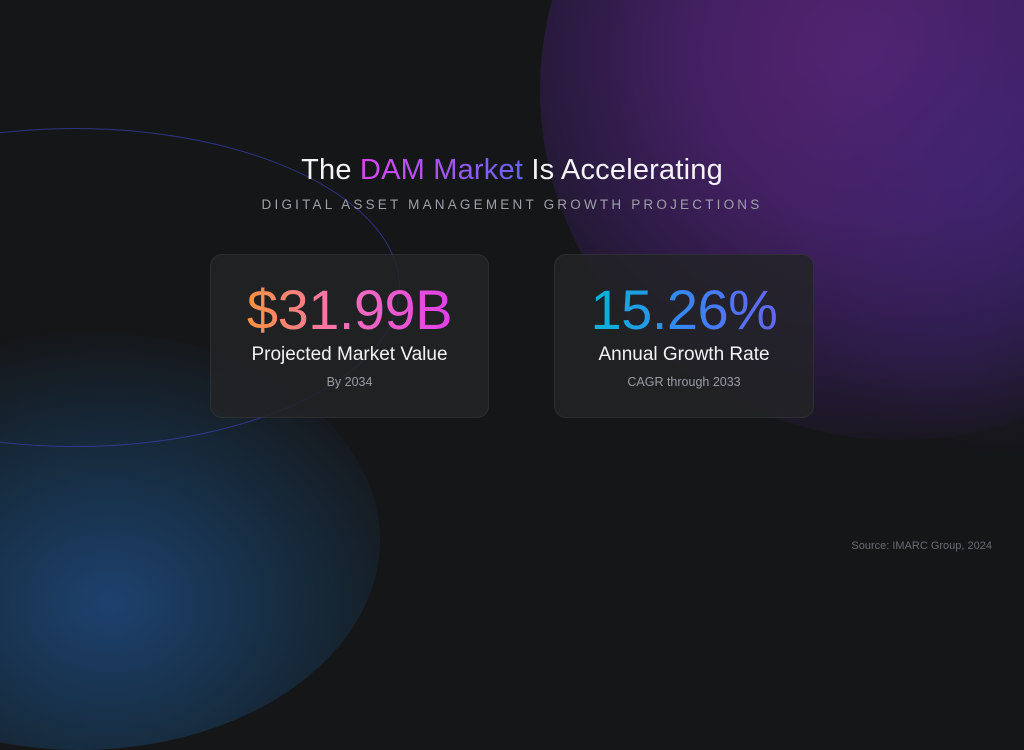  What do you see at coordinates (349, 354) in the screenshot?
I see `stat-label: Projected Market Value` at bounding box center [349, 354].